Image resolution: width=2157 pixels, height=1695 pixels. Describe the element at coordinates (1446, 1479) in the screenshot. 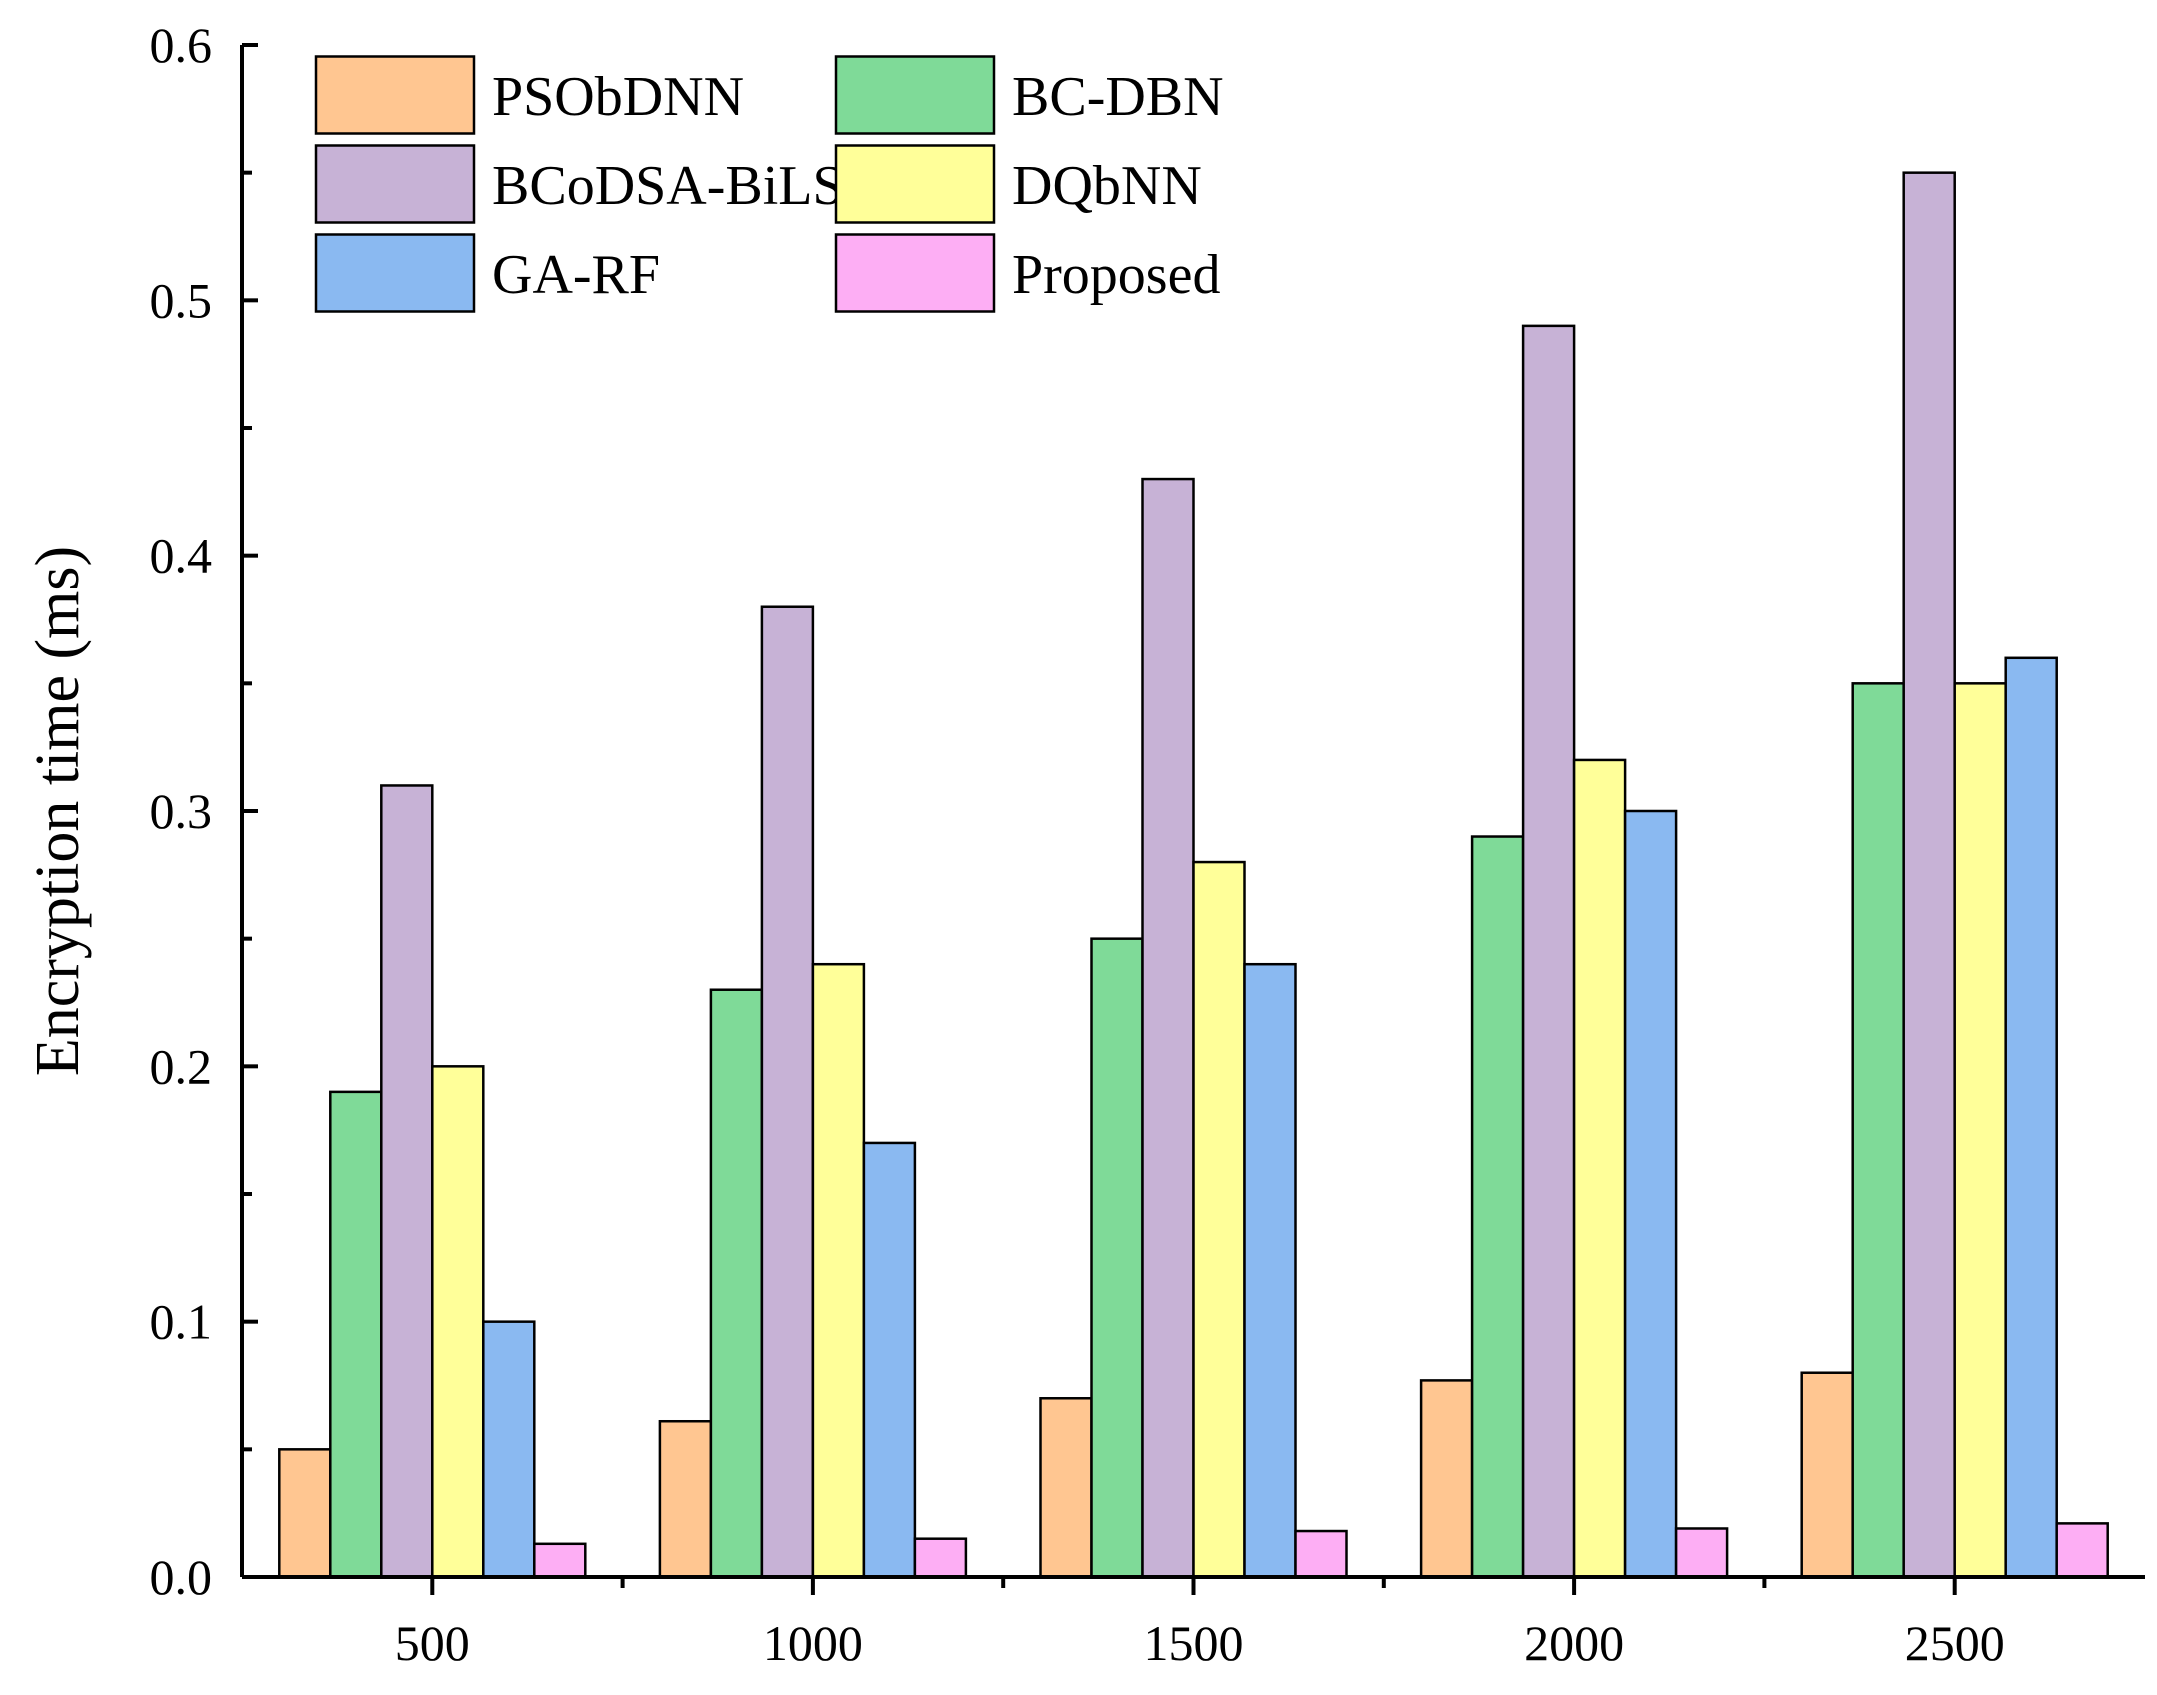

I see `bar-psobdnn-2000` at that location.